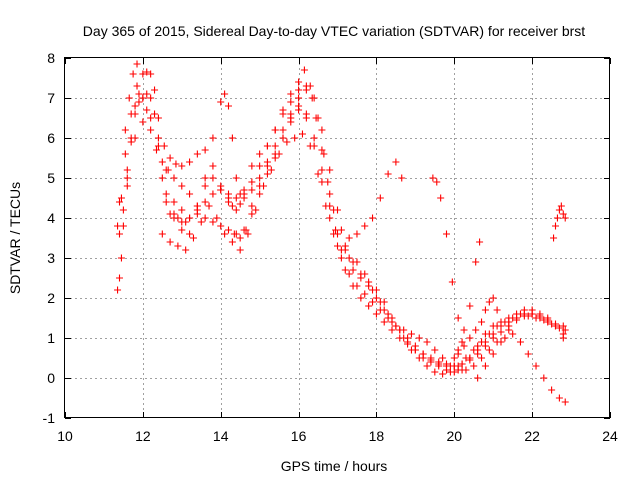  I want to click on y-tick-label: -1, so click(49, 418).